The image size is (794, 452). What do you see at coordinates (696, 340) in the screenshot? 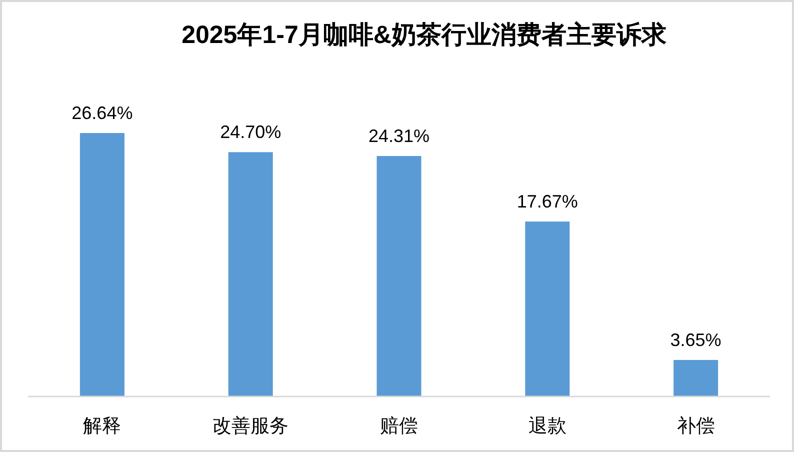
I see `data-label: 3.65%` at bounding box center [696, 340].